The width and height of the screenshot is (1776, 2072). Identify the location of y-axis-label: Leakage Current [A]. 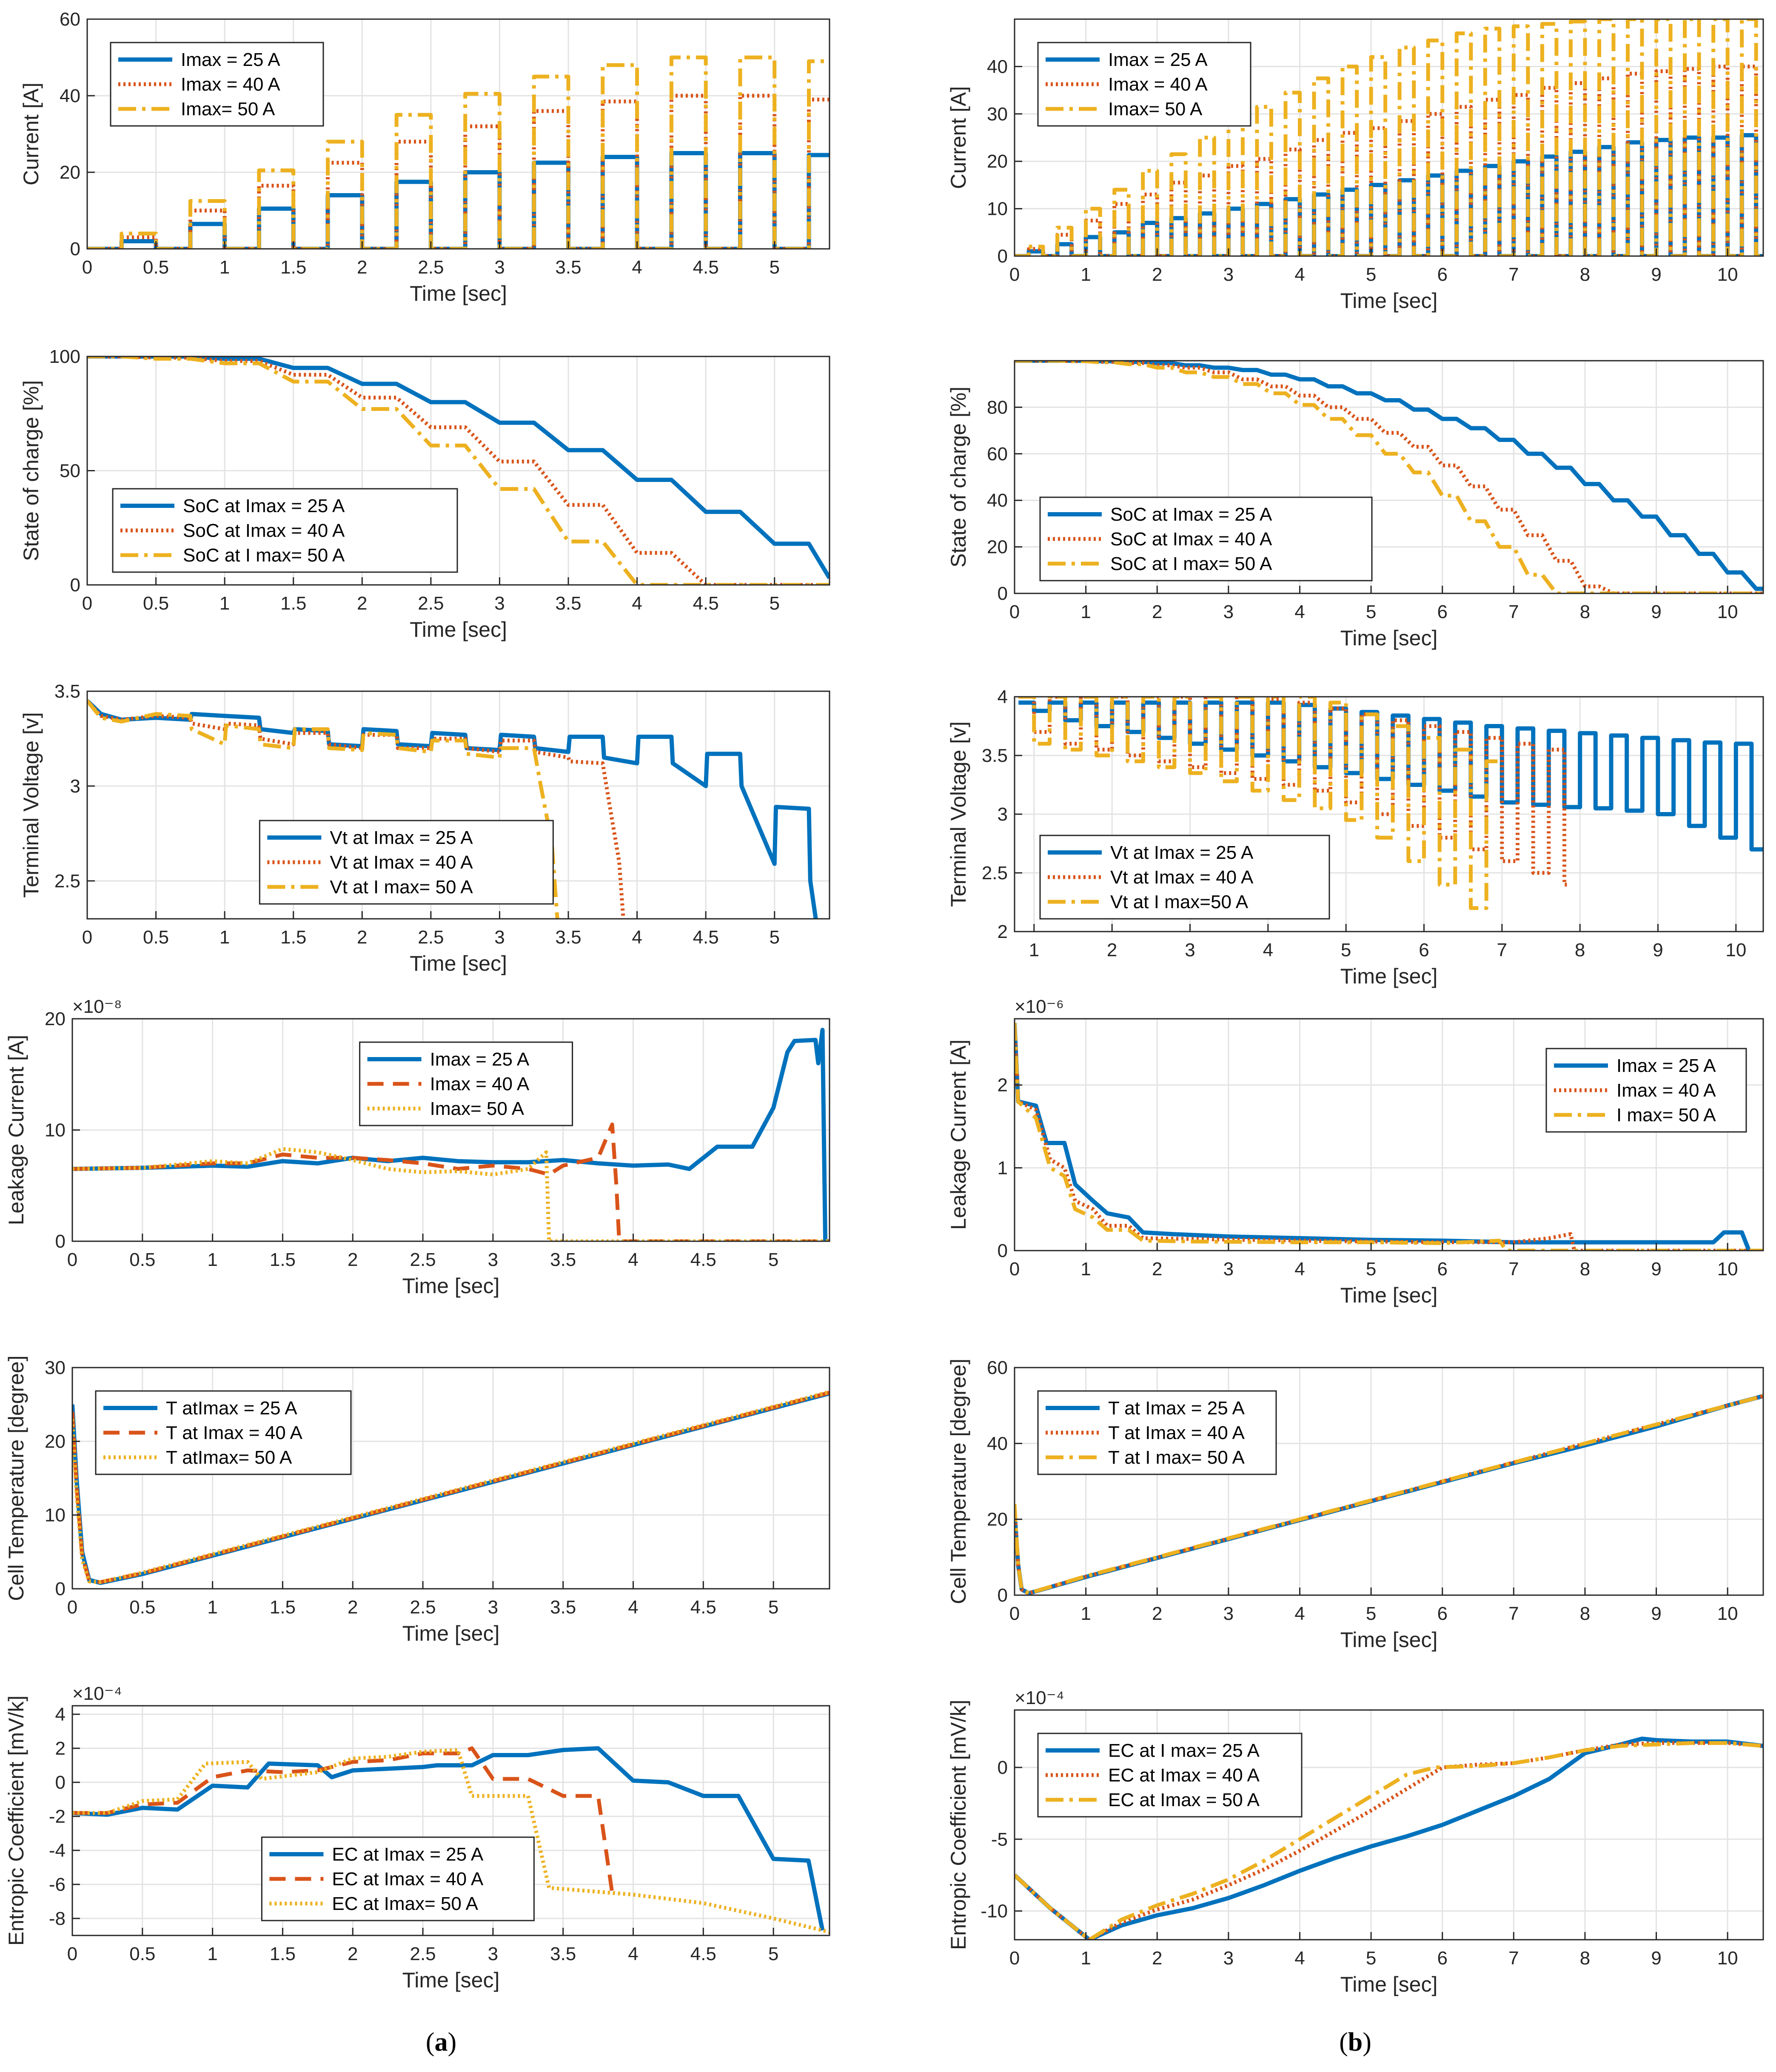
(16, 1130).